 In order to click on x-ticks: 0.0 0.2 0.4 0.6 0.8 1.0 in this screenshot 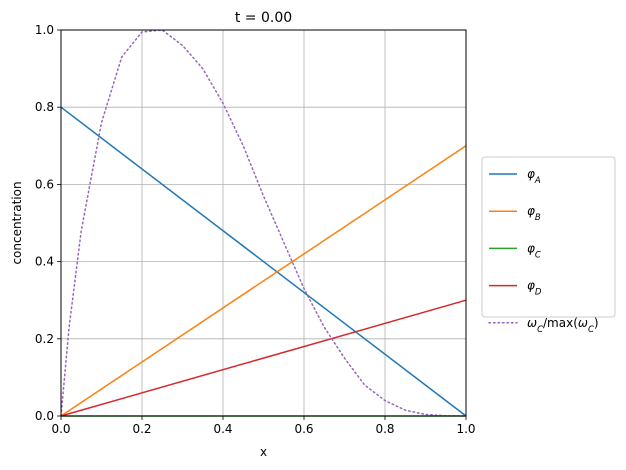, I will do `click(263, 426)`.